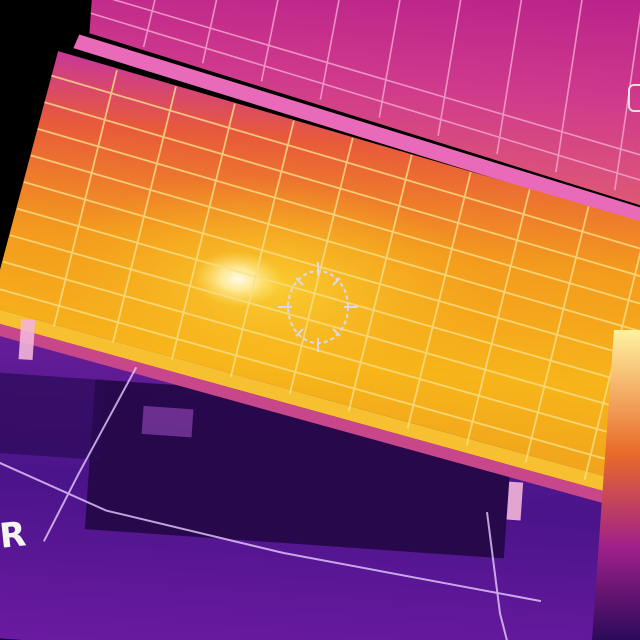 This screenshot has width=640, height=640. I want to click on bracket-icon, so click(634, 98).